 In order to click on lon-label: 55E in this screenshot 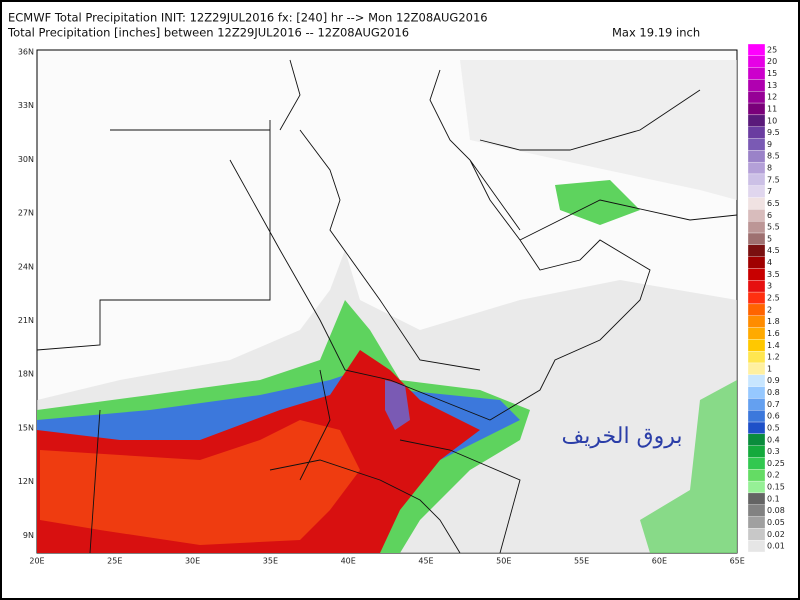, I will do `click(581, 561)`.